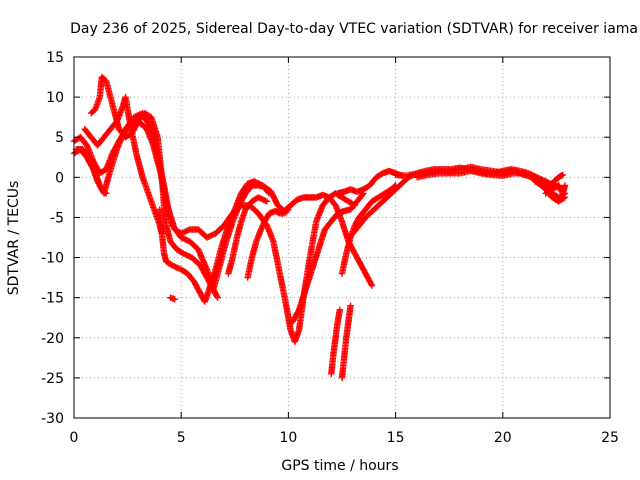  What do you see at coordinates (181, 438) in the screenshot?
I see `x-tick-label: 5` at bounding box center [181, 438].